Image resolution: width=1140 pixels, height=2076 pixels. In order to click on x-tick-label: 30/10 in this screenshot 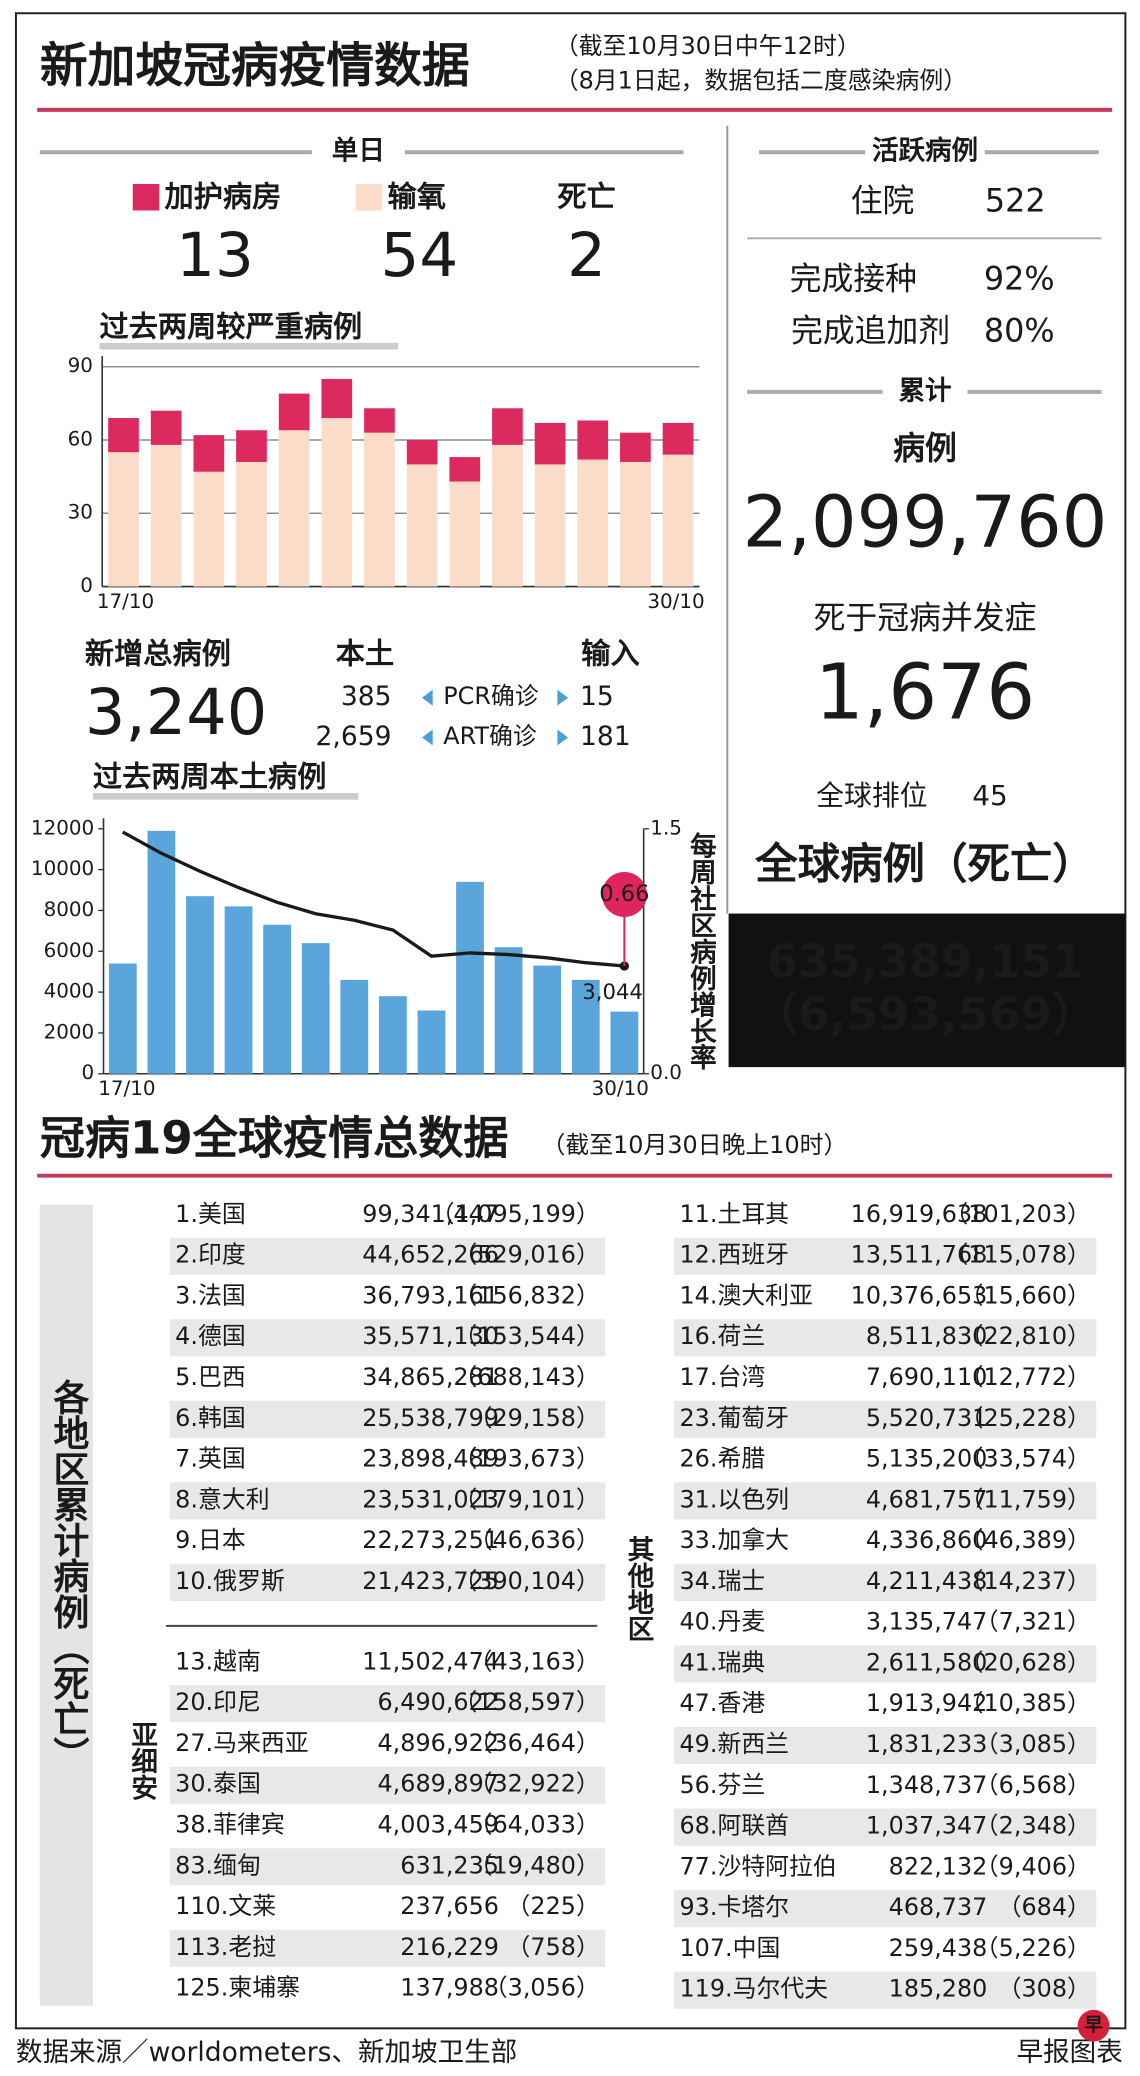, I will do `click(620, 1088)`.